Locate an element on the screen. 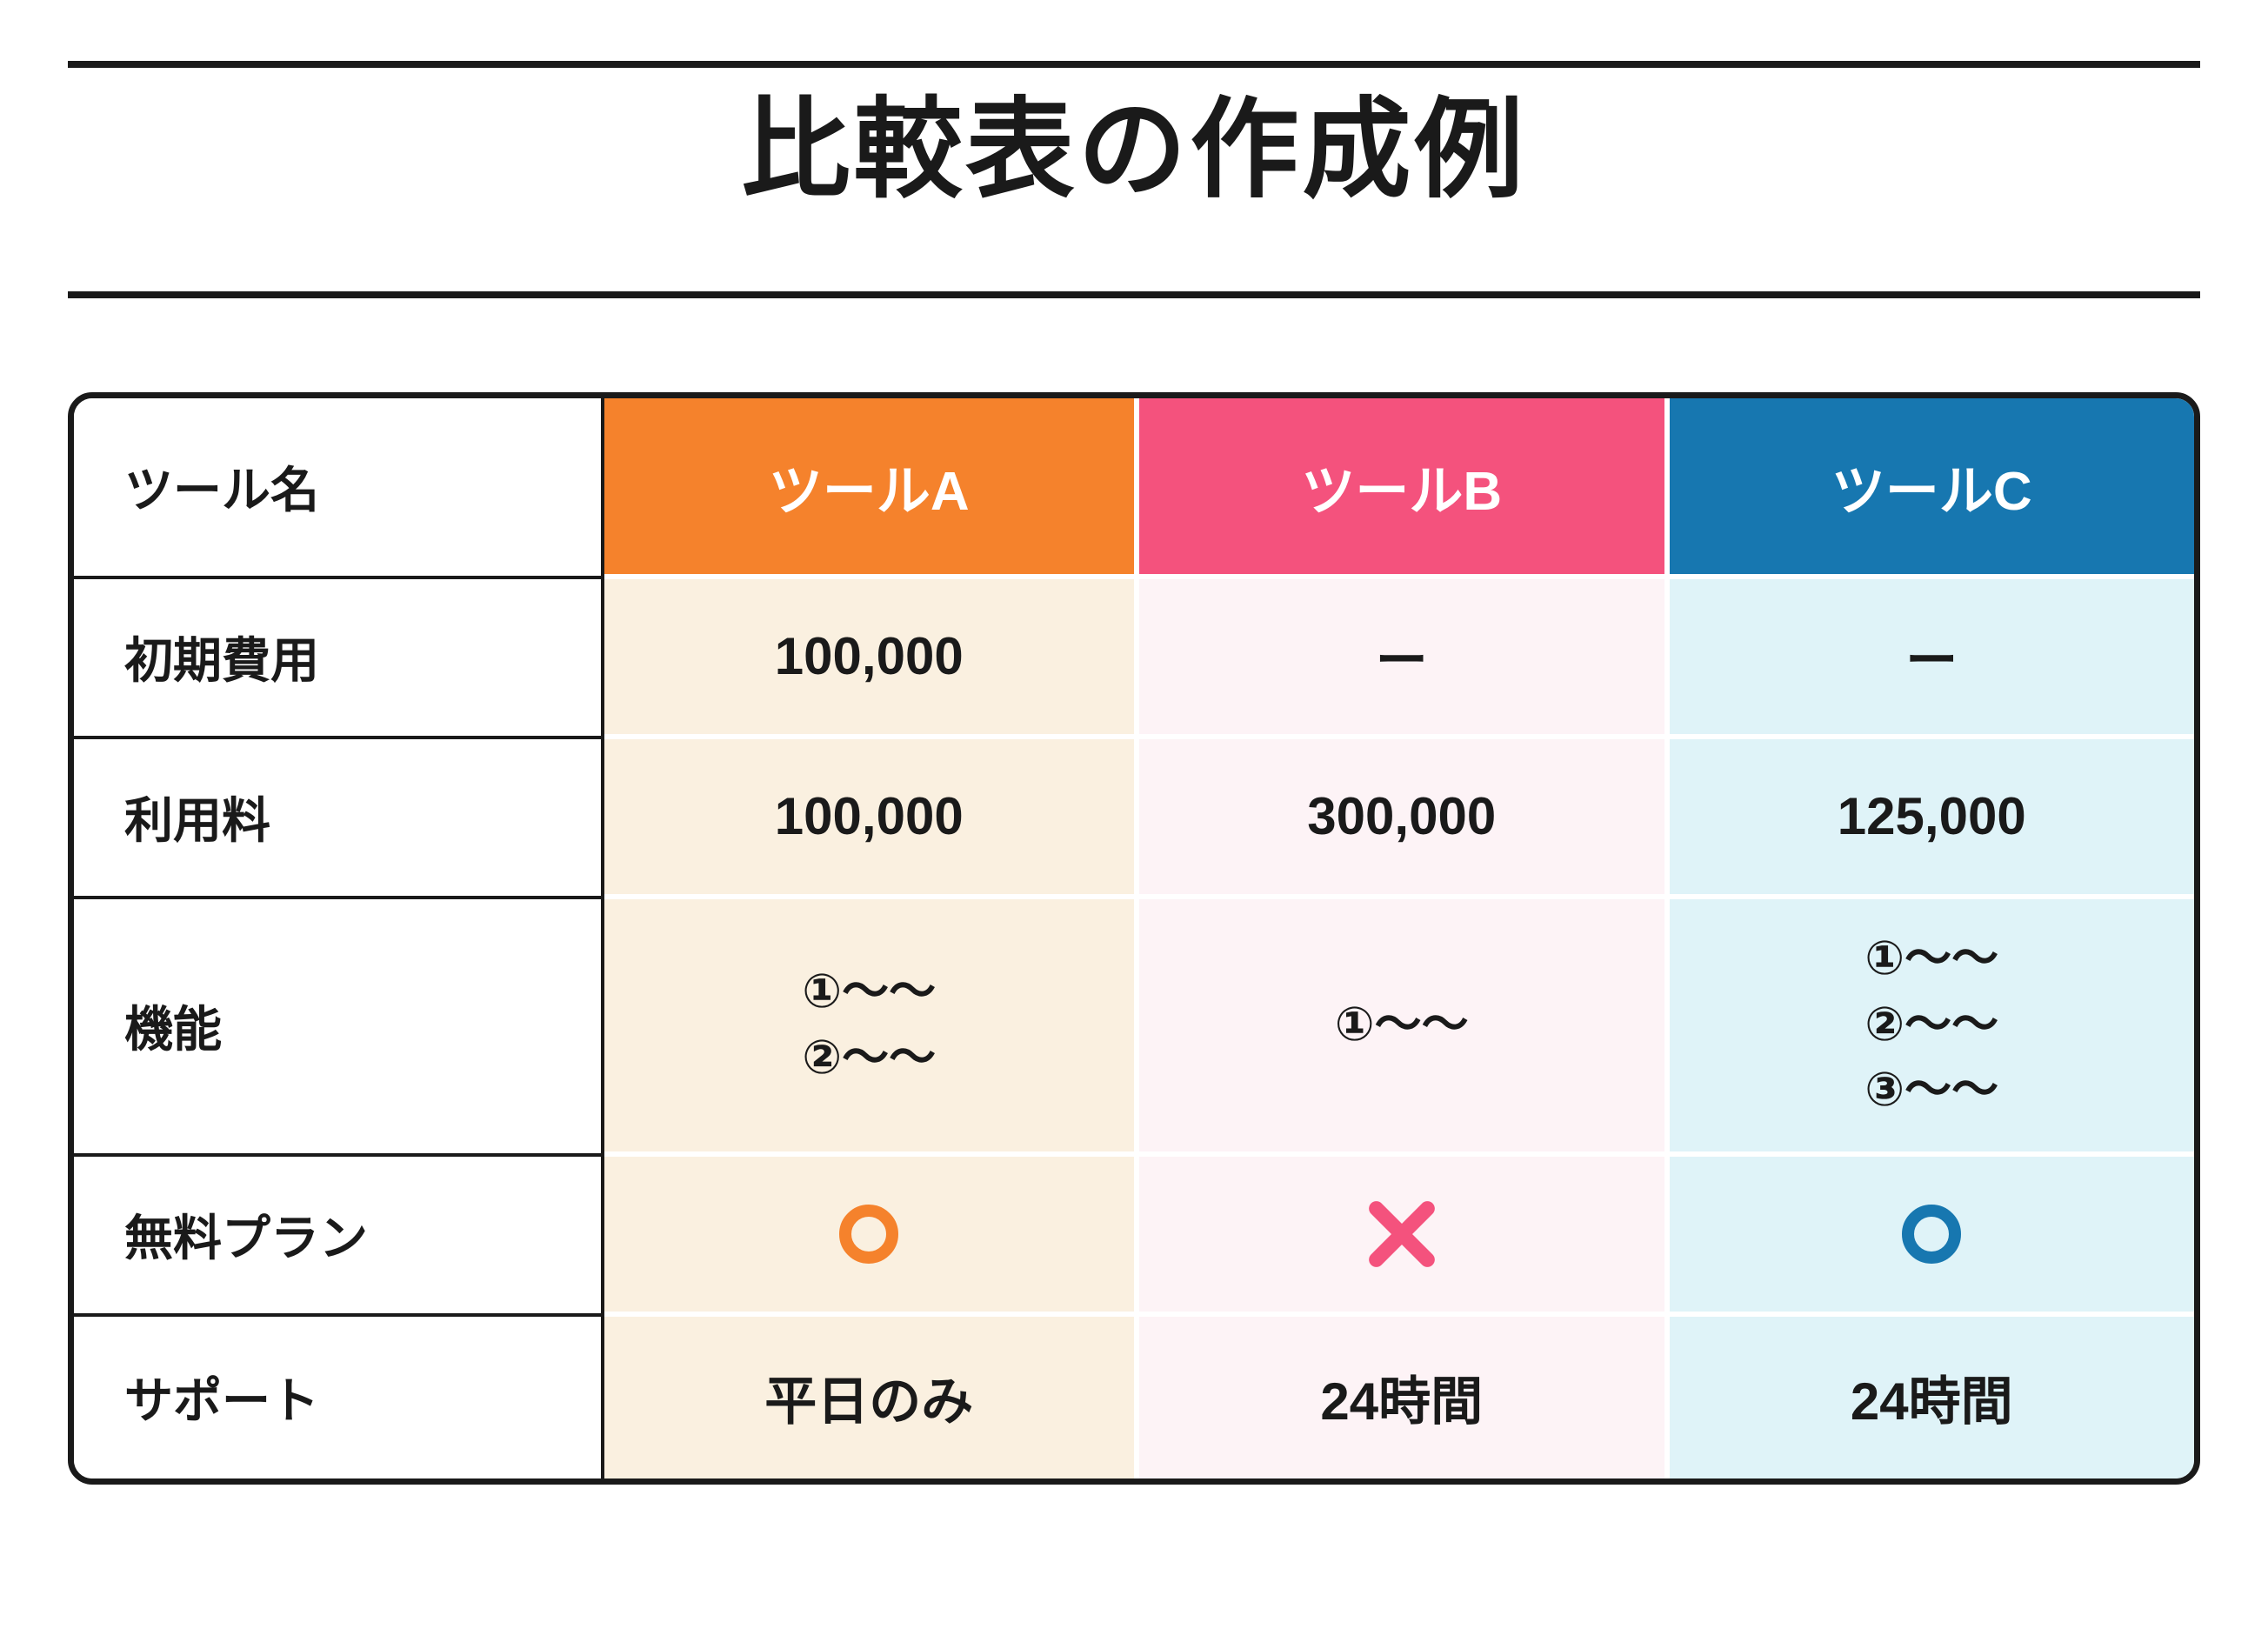 This screenshot has height=1642, width=2268. cell-features-c: ①～～ ②～～ ③～～ is located at coordinates (1929, 1027).